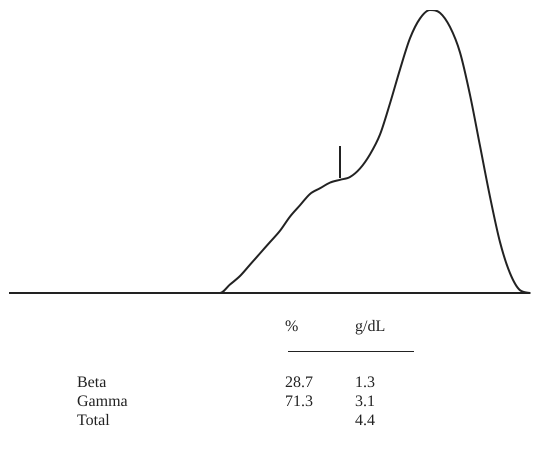 This screenshot has width=534, height=452. Describe the element at coordinates (370, 327) in the screenshot. I see `text: g/dL` at that location.